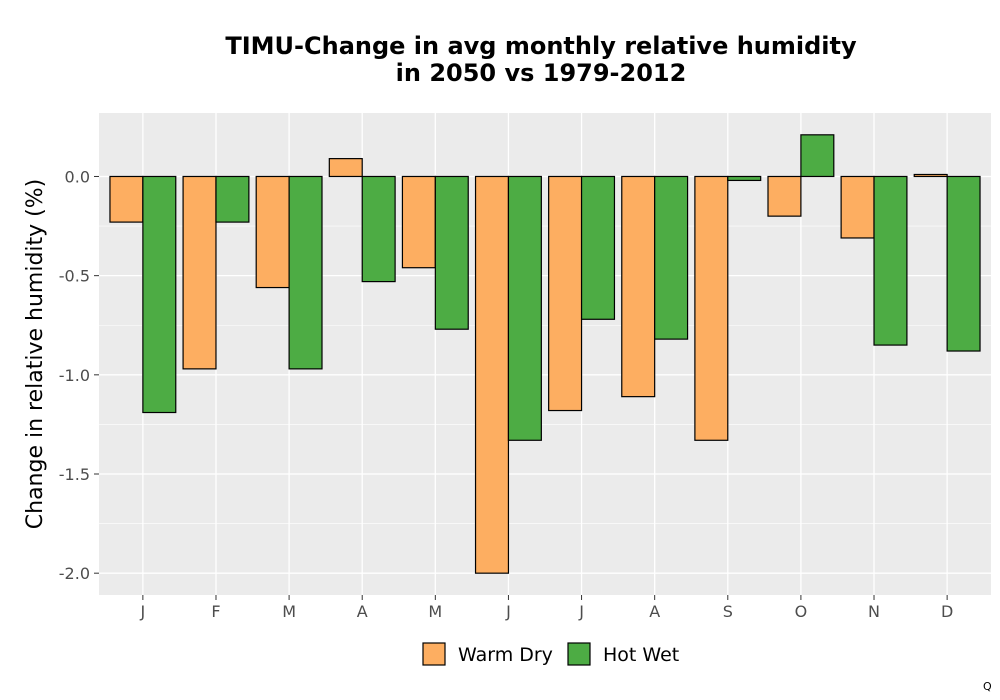 Image resolution: width=1000 pixels, height=700 pixels. Describe the element at coordinates (987, 686) in the screenshot. I see `corner-mark: Q` at that location.